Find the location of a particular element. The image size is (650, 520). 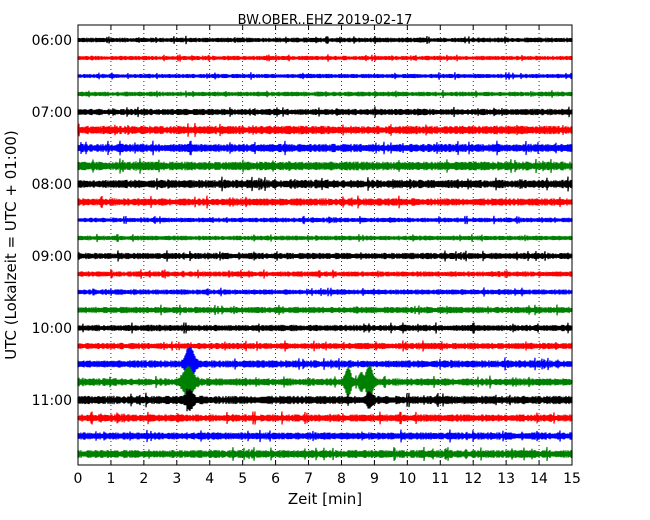

x-tick-label: 12 is located at coordinates (473, 479).